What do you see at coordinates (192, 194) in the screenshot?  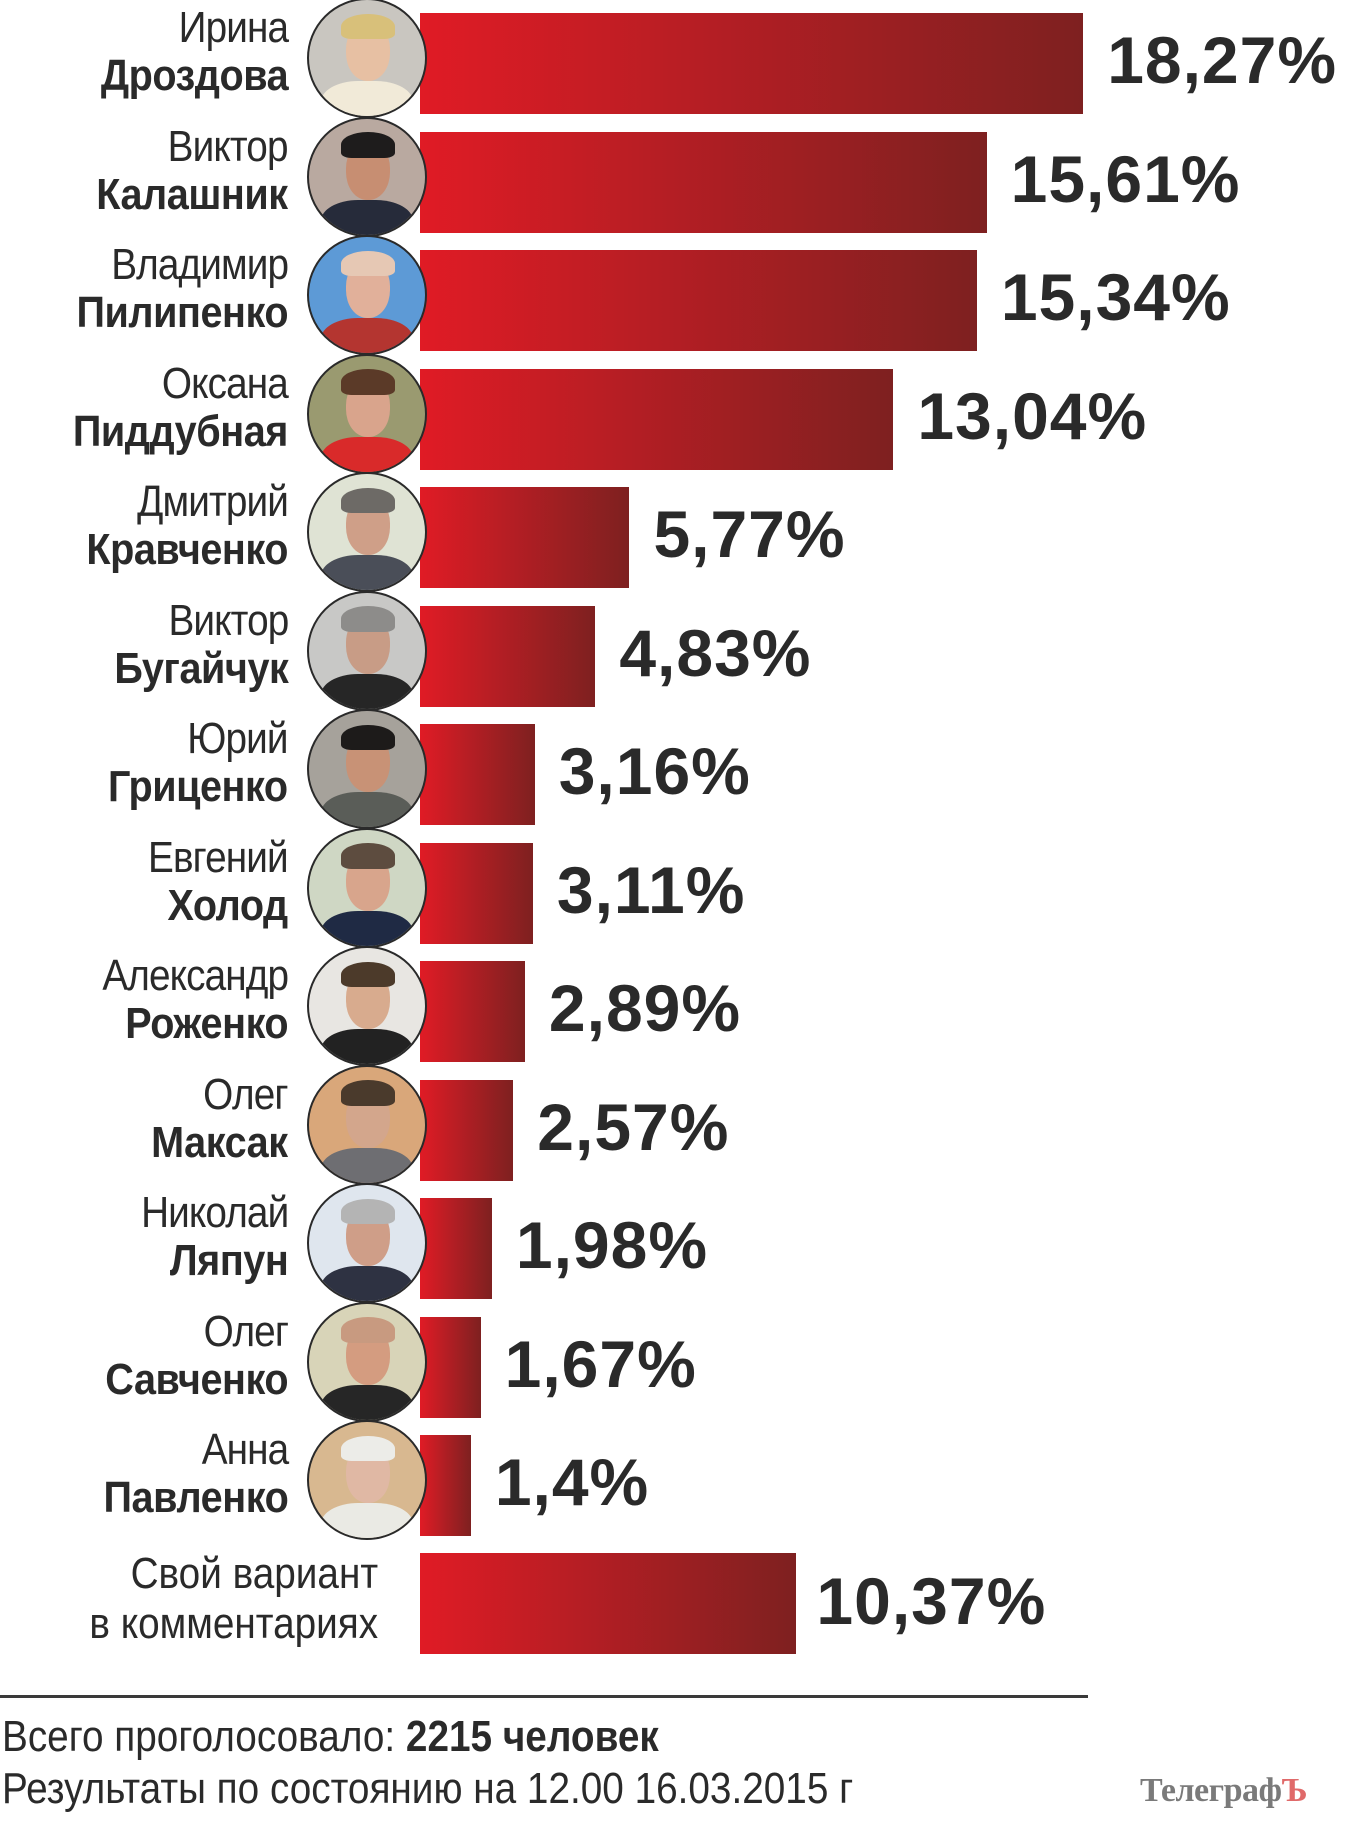 I see `candidate-last-name: Калашник` at bounding box center [192, 194].